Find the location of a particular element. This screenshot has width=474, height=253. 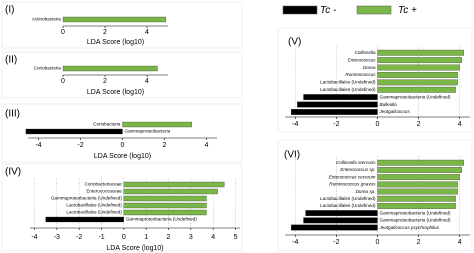

category-label: Jeotgalicoccus psychrophilus is located at coordinates (409, 227).